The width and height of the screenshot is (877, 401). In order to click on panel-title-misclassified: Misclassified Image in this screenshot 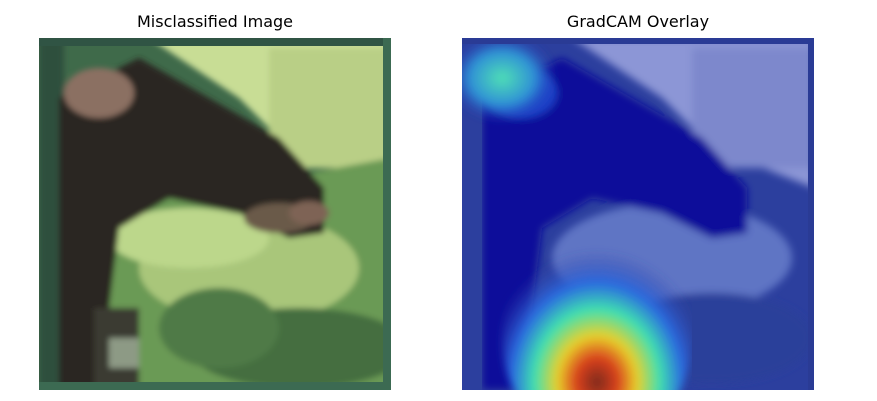, I will do `click(215, 21)`.